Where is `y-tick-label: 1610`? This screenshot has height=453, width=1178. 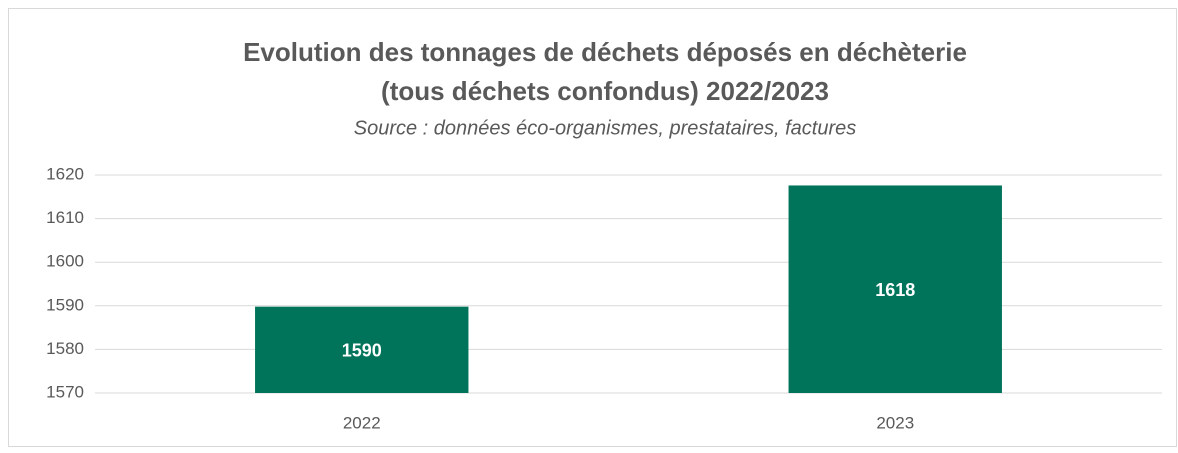
y-tick-label: 1610 is located at coordinates (65, 217).